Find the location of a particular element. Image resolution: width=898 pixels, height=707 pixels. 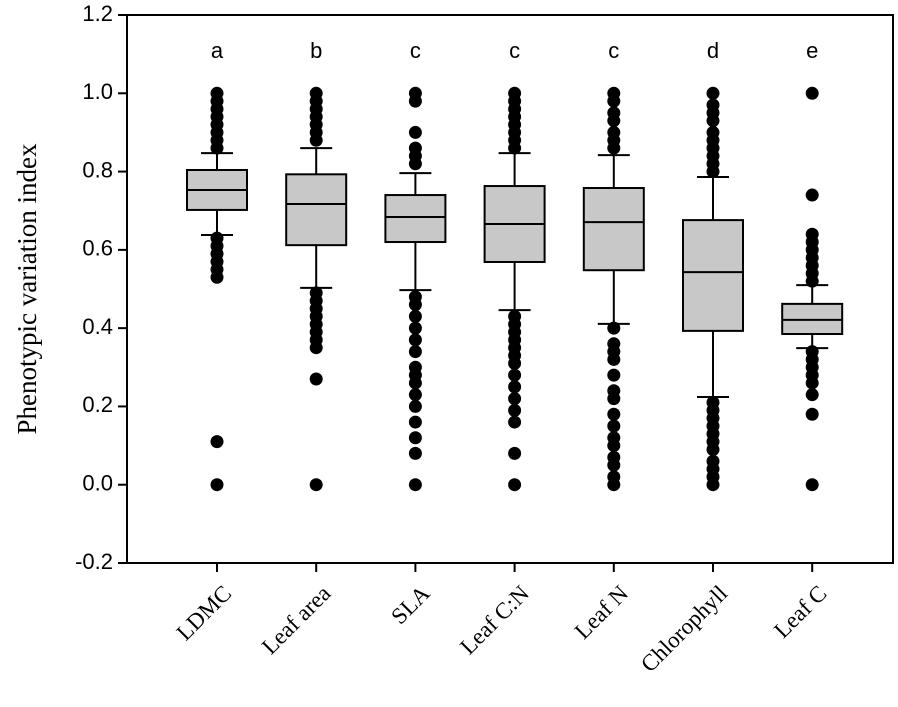

x-tick-label: Leaf N is located at coordinates (602, 612).